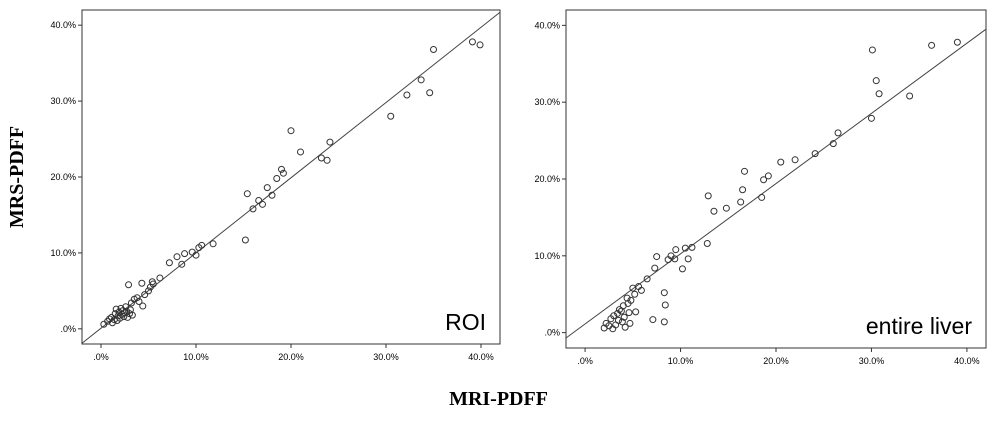 The image size is (997, 423). Describe the element at coordinates (547, 179) in the screenshot. I see `y-tick-label: 20.0%` at that location.